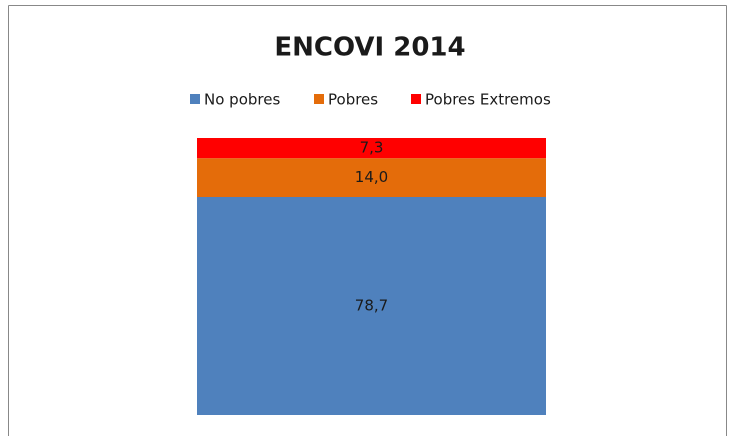 The image size is (733, 436). I want to click on data-label: 7,3, so click(372, 148).